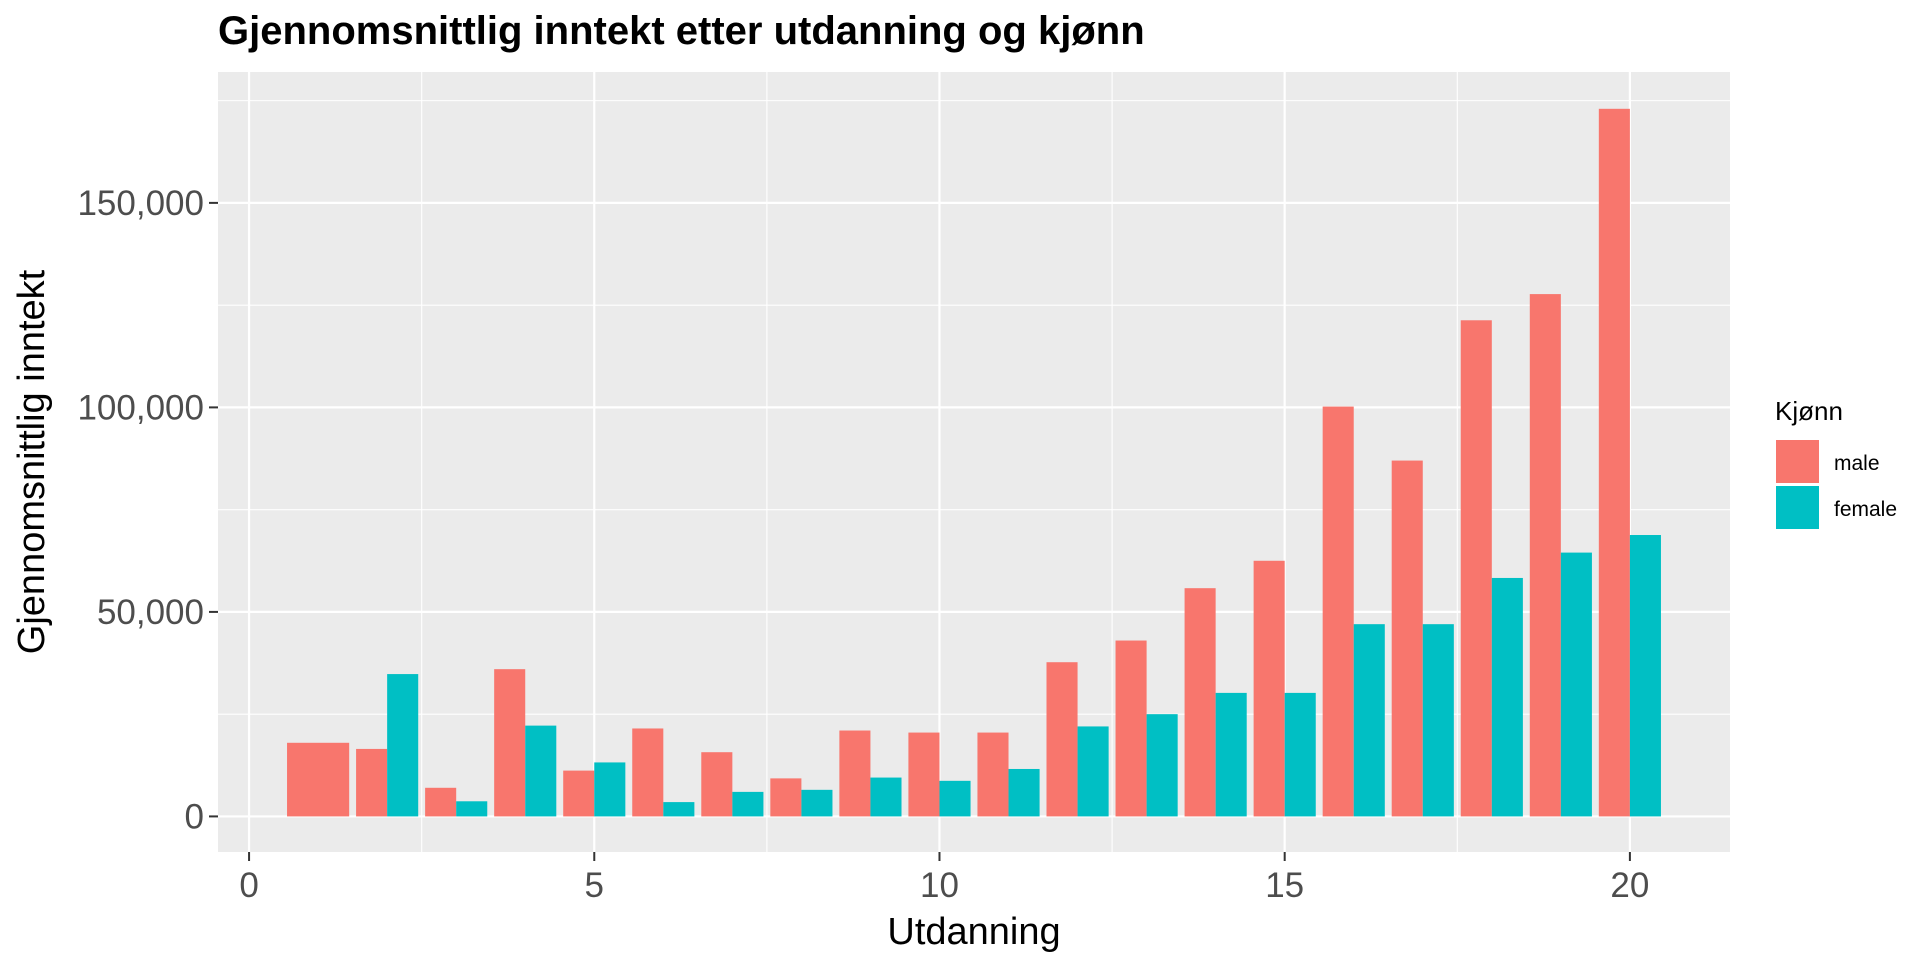  What do you see at coordinates (1865, 509) in the screenshot?
I see `legend-label-female: female` at bounding box center [1865, 509].